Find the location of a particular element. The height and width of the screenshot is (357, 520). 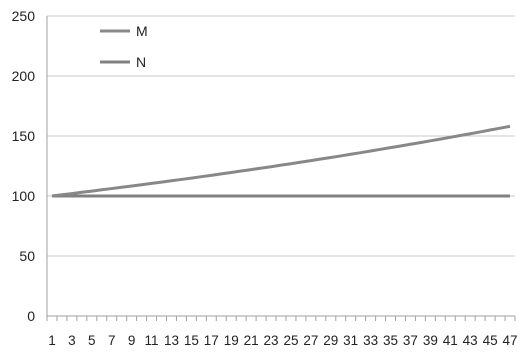

x-tick-label-43: 43 is located at coordinates (470, 340).